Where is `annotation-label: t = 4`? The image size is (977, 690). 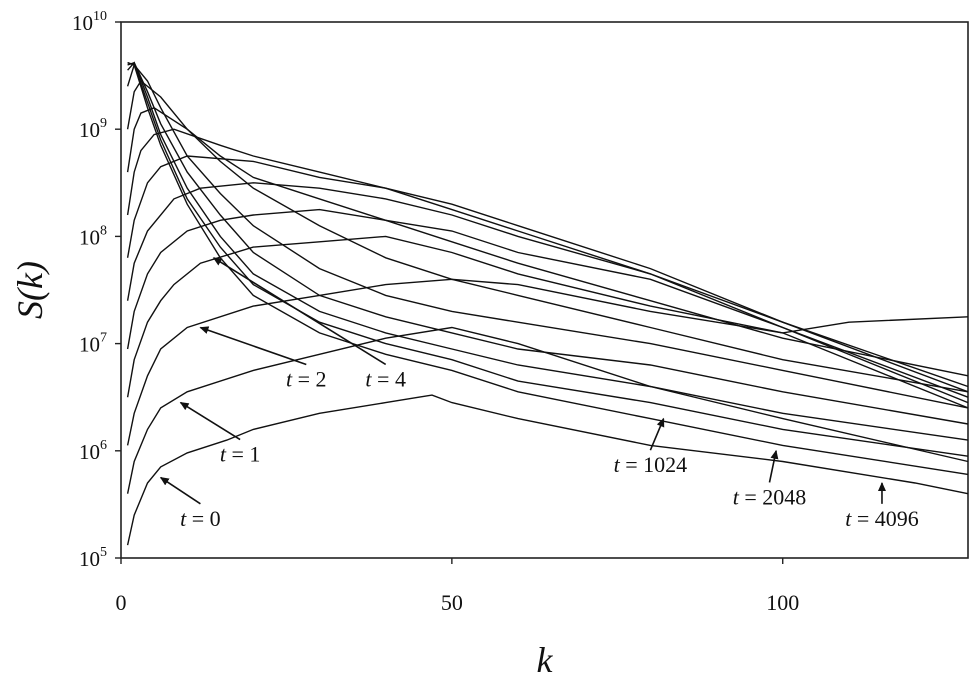
annotation-label: t = 4 is located at coordinates (385, 378).